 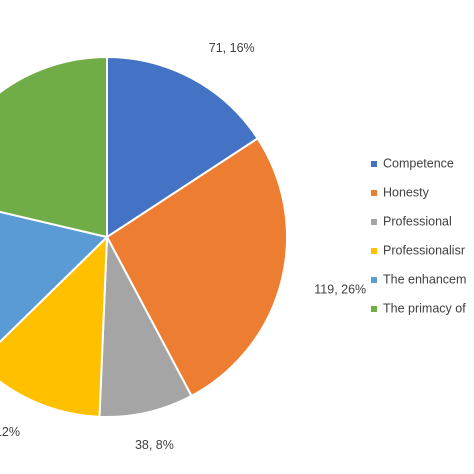 What do you see at coordinates (10, 432) in the screenshot?
I see `data-label: 12%` at bounding box center [10, 432].